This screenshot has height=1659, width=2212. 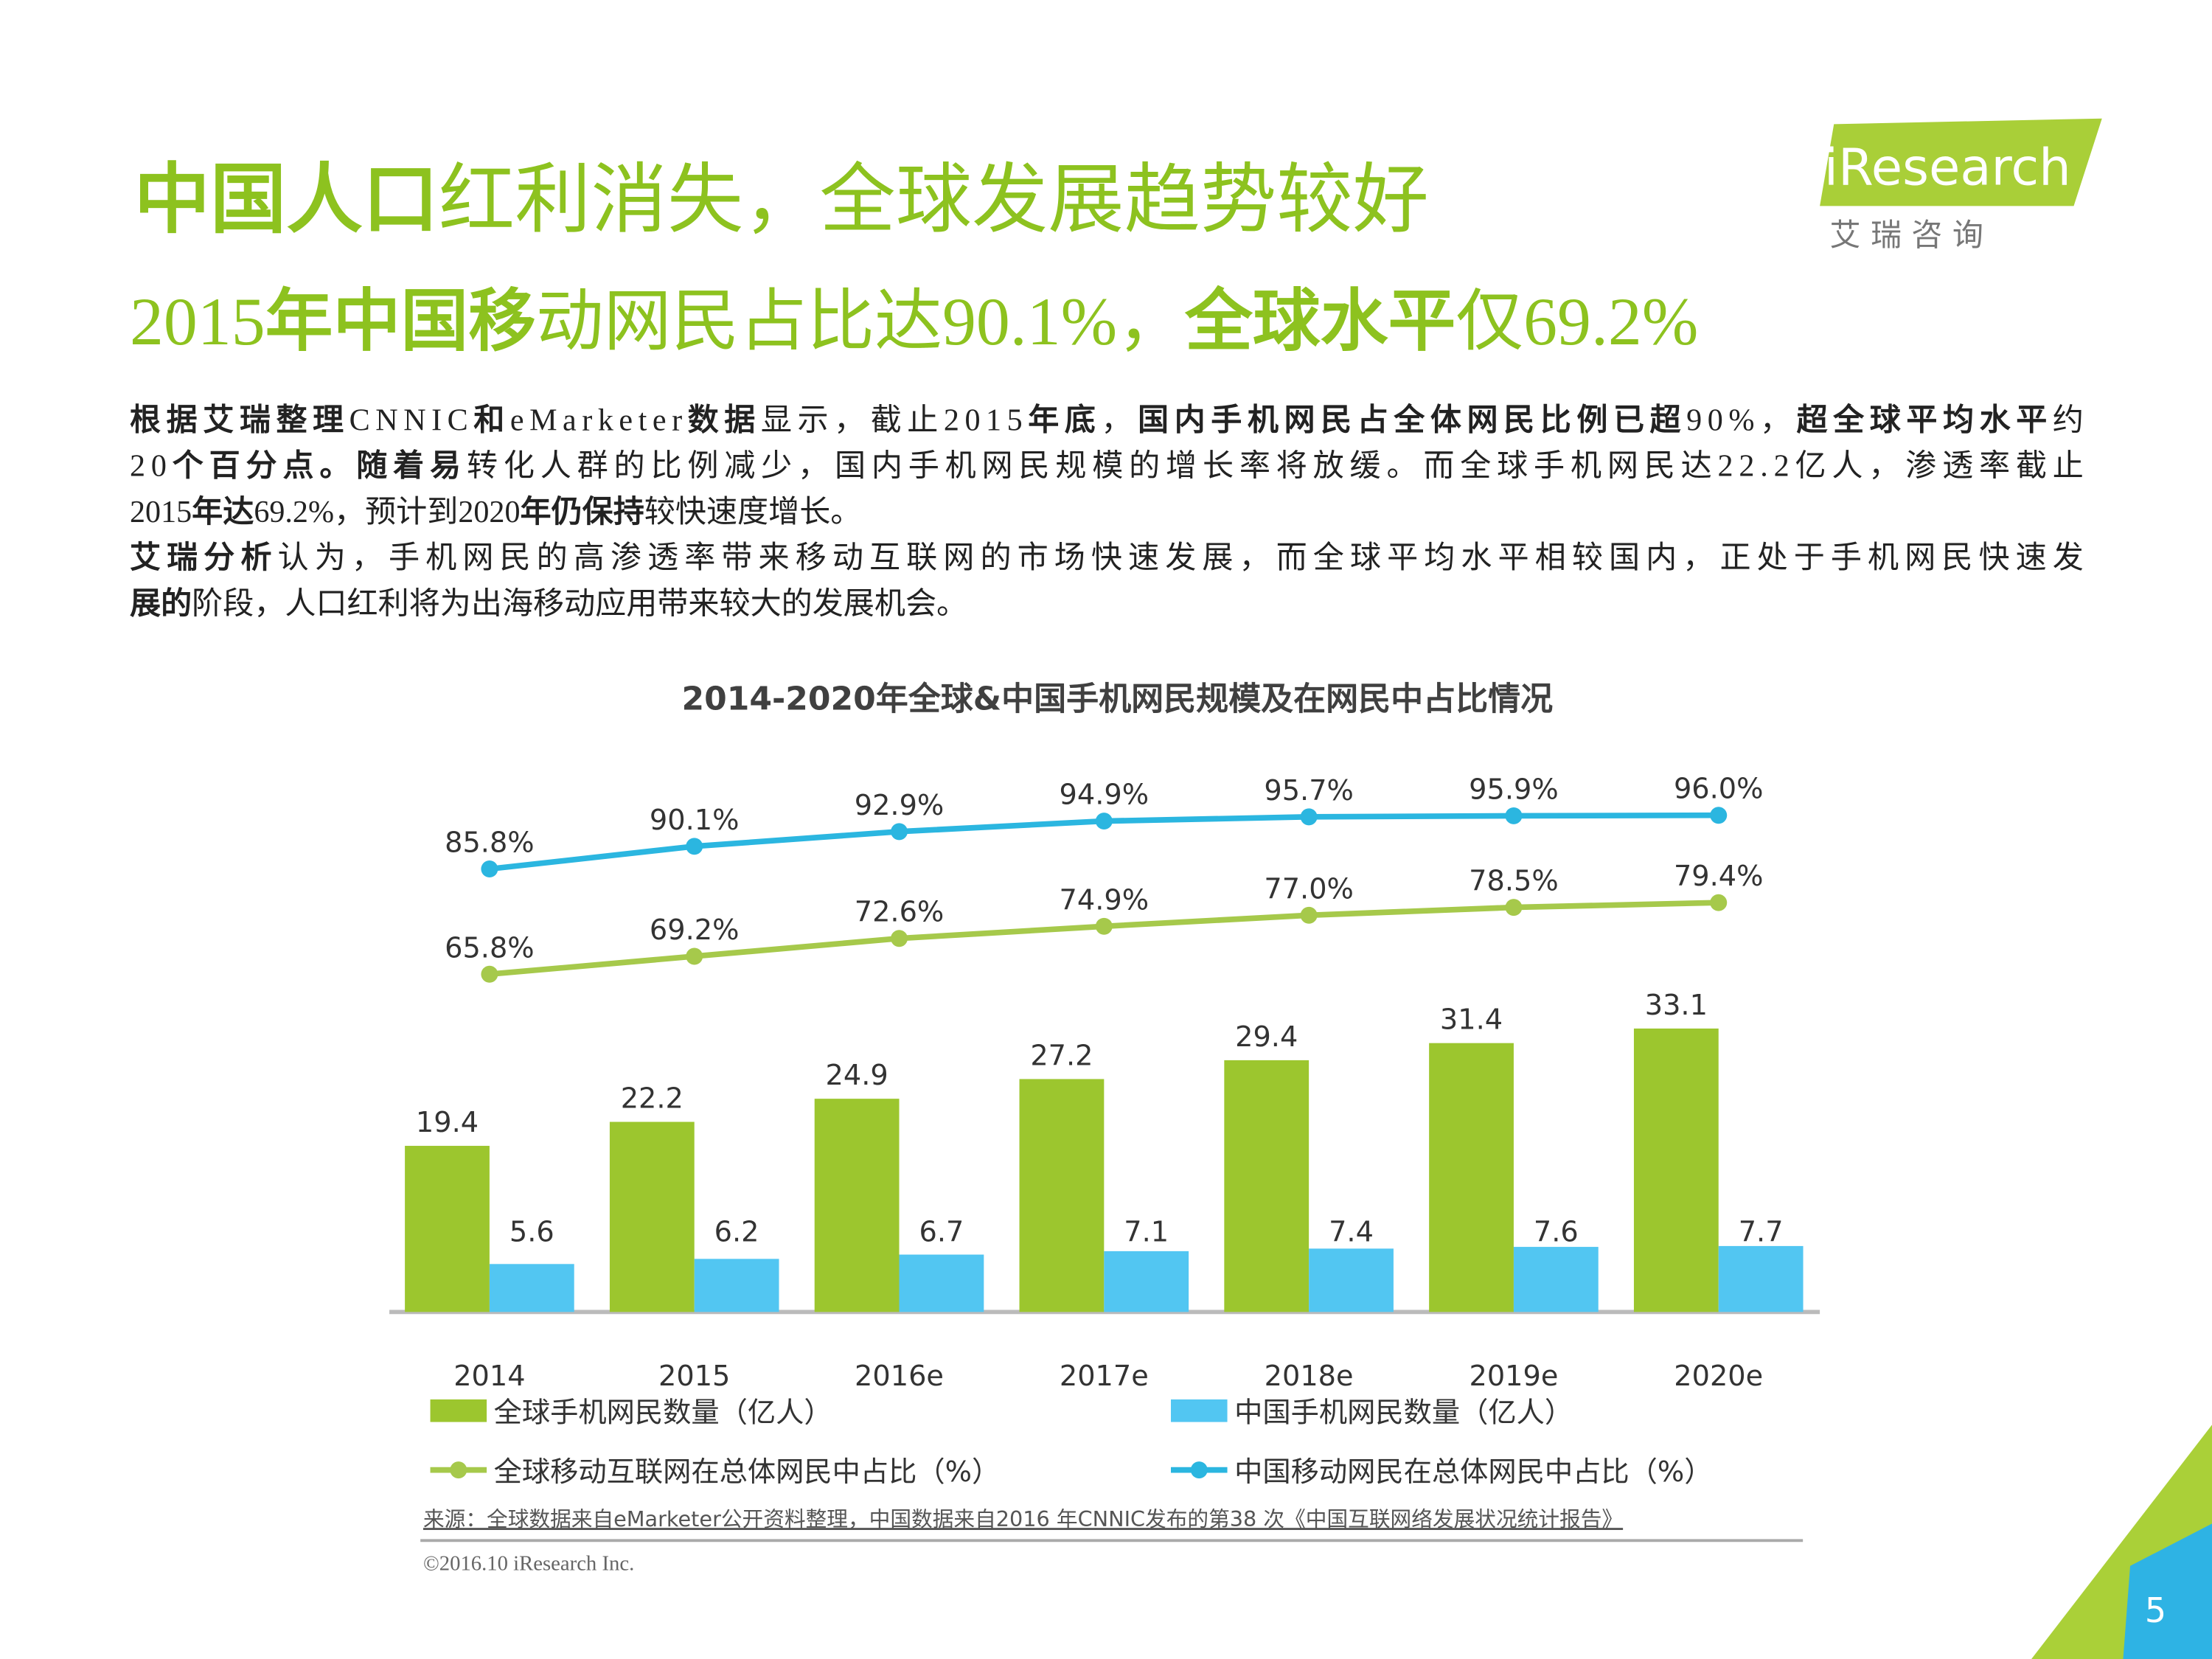 I want to click on text-run: 动网民占比达90.1%，, so click(x=860, y=321).